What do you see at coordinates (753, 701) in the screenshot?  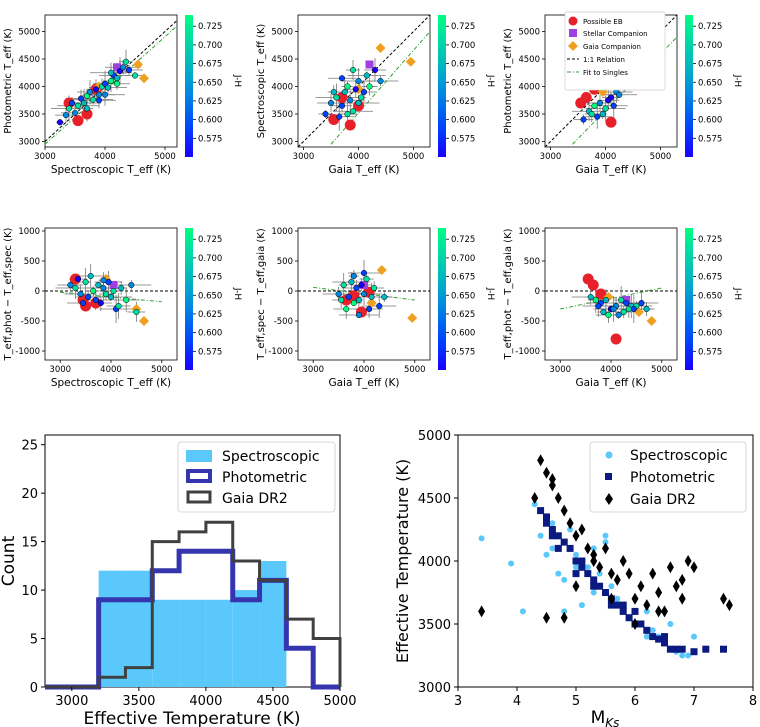 I see `scatter-x-tick-label: 8` at bounding box center [753, 701].